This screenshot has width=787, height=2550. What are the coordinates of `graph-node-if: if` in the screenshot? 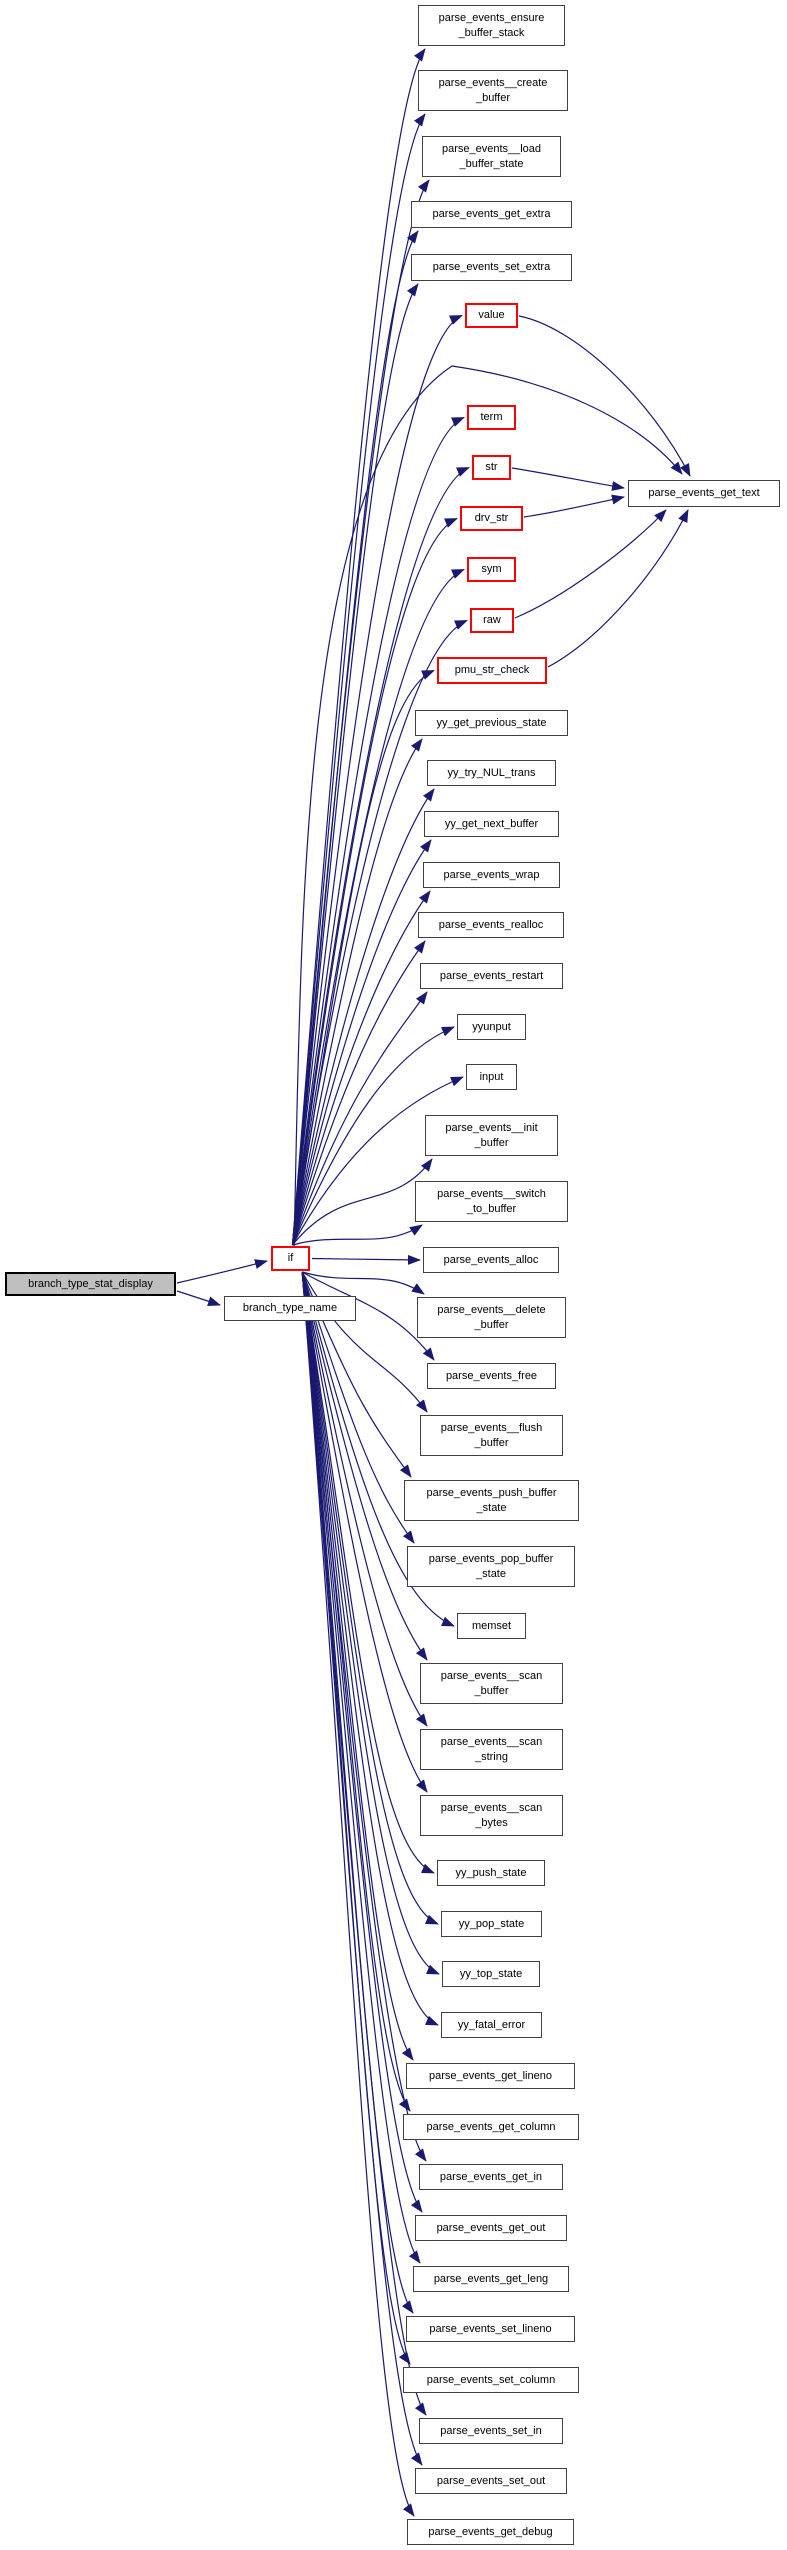 It's located at (290, 1258).